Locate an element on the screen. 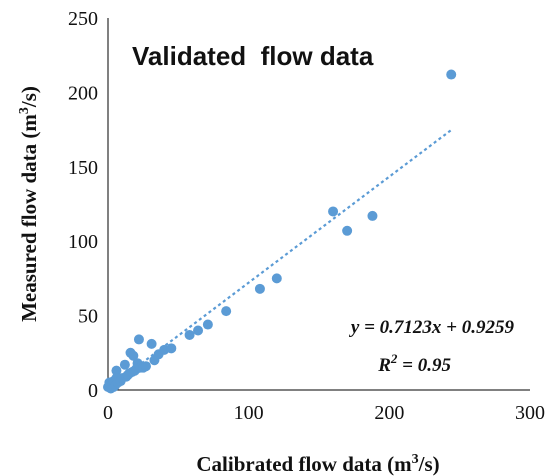 The width and height of the screenshot is (550, 476). y-tick-label: 50 is located at coordinates (88, 317).